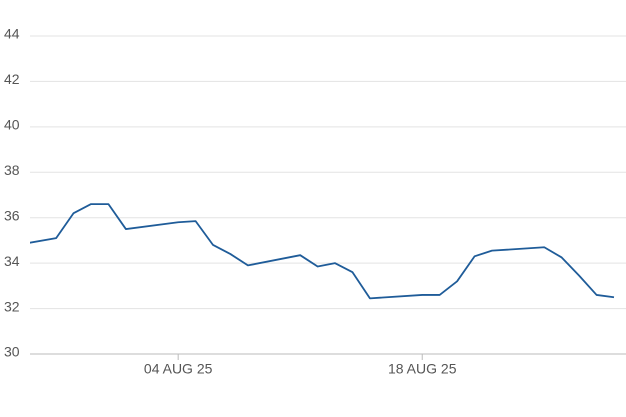 The image size is (626, 417). What do you see at coordinates (12, 34) in the screenshot?
I see `y-tick-label: 44` at bounding box center [12, 34].